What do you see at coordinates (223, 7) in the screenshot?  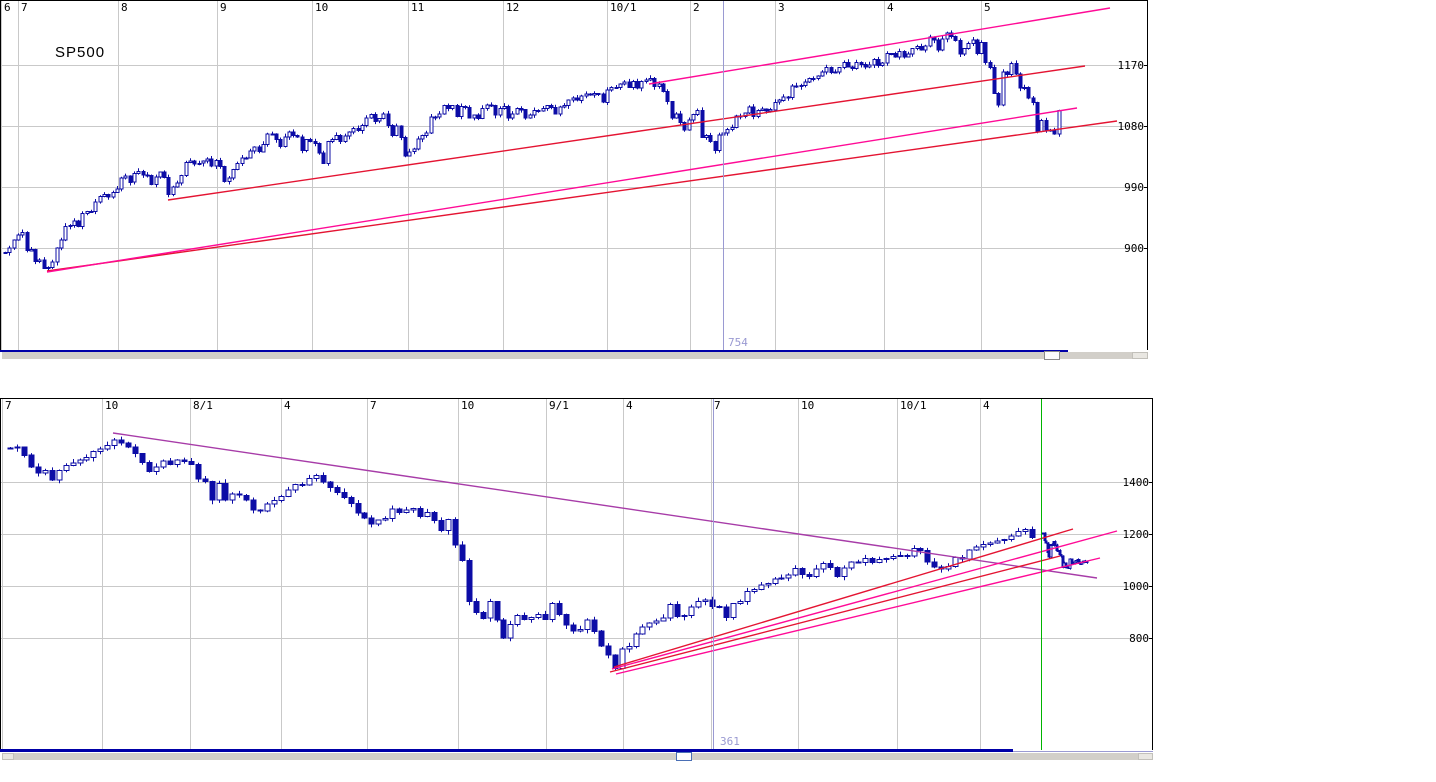 I see `svg-text: 9` at bounding box center [223, 7].